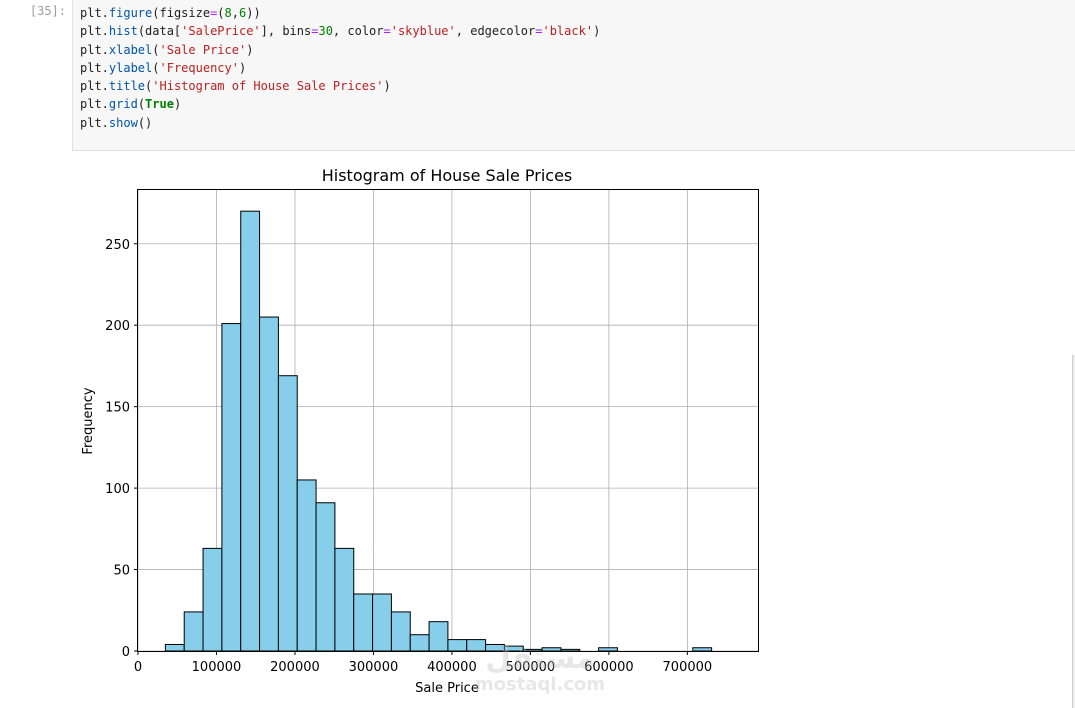 The width and height of the screenshot is (1075, 708). I want to click on y-tick-label: 50, so click(121, 571).